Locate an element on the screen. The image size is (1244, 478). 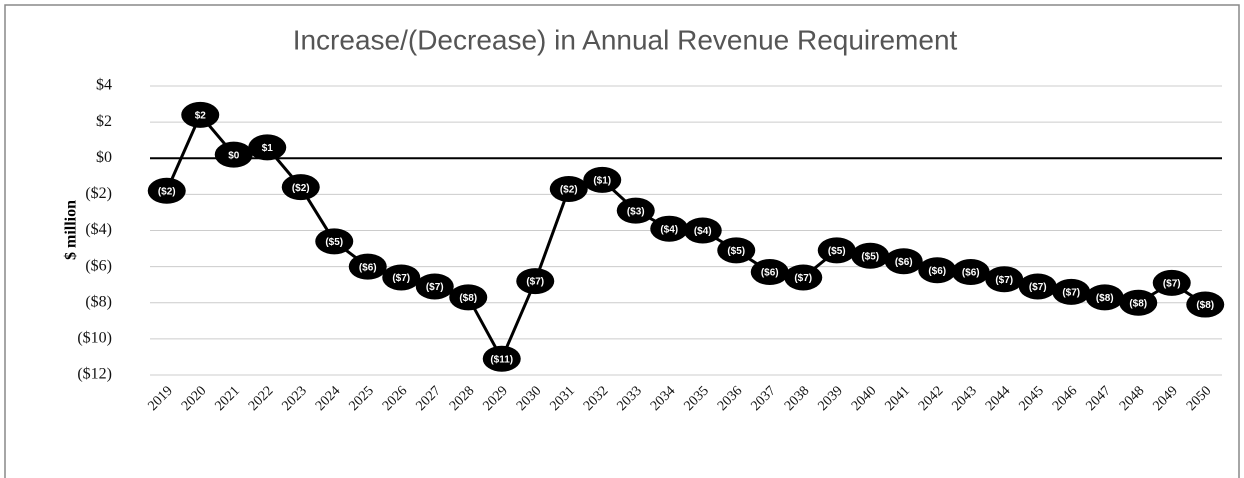
y-tick-label: $0 is located at coordinates (104, 157).